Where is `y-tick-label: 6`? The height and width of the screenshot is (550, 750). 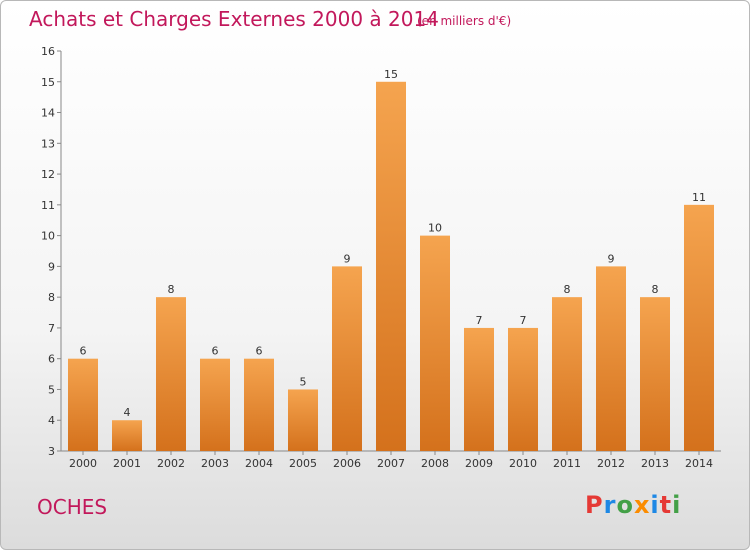 y-tick-label: 6 is located at coordinates (51, 359).